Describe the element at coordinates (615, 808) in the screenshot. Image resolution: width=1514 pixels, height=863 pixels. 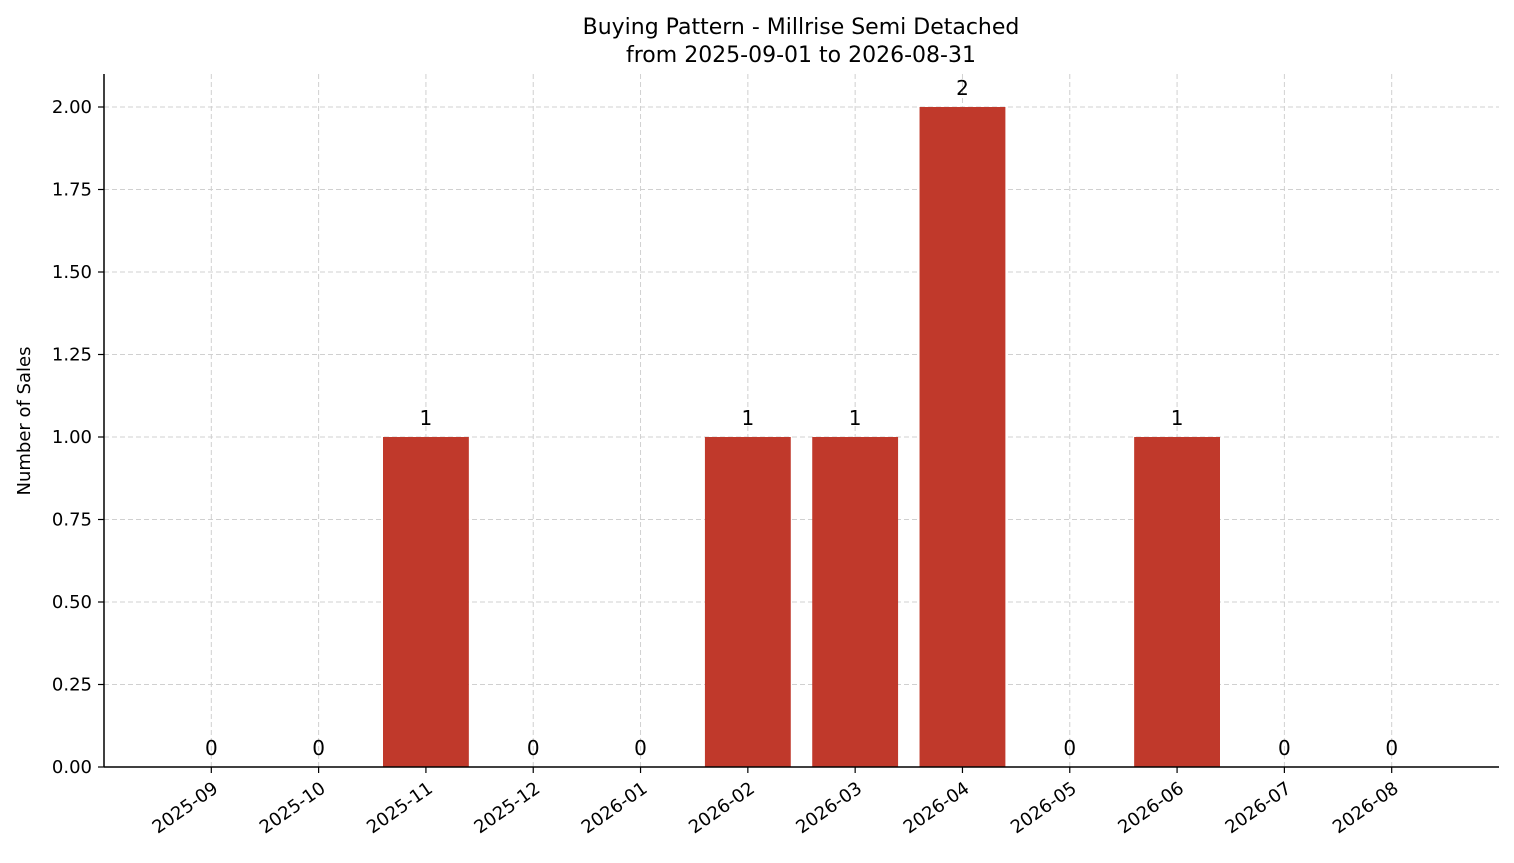
I see `x-tick-label: 2026-01` at that location.